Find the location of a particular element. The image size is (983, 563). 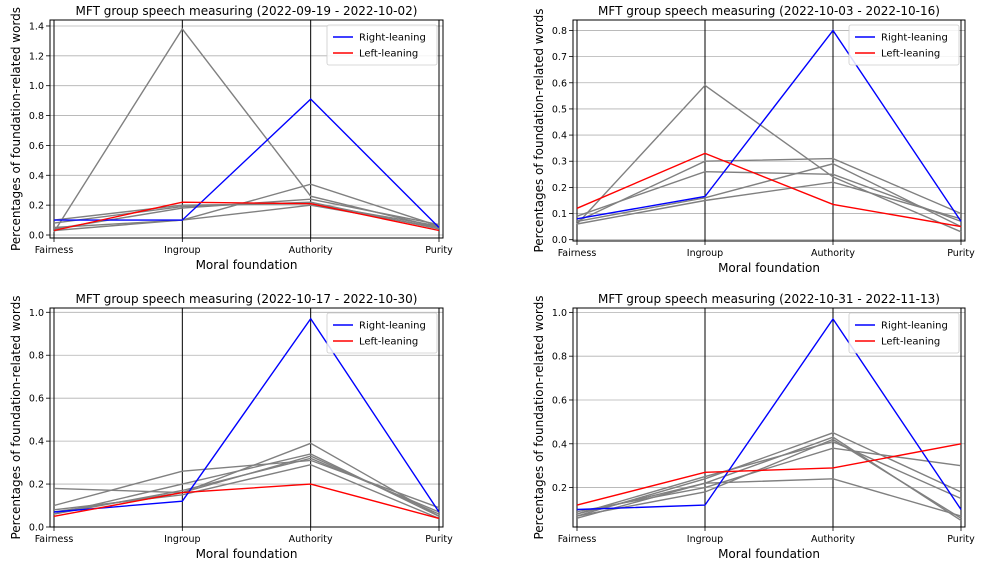

y-tick-label: 0.1 is located at coordinates (559, 214).